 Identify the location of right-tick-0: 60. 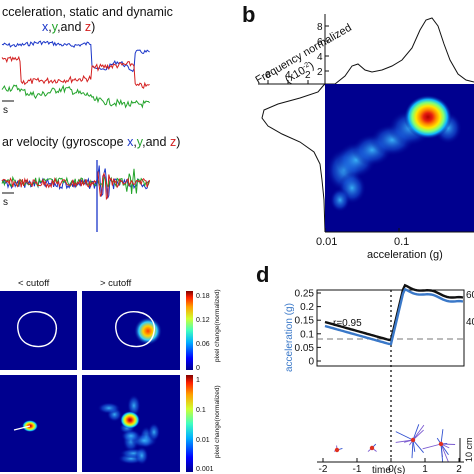
(470, 295).